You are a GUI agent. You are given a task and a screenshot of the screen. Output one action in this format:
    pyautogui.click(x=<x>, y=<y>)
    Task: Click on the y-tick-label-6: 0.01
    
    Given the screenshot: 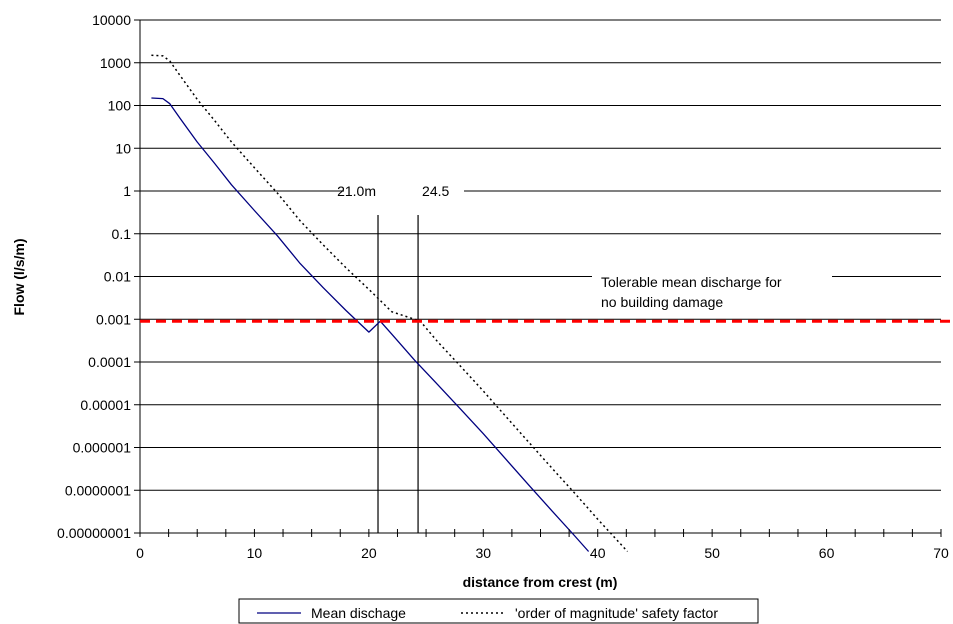 What is the action you would take?
    pyautogui.click(x=117, y=277)
    